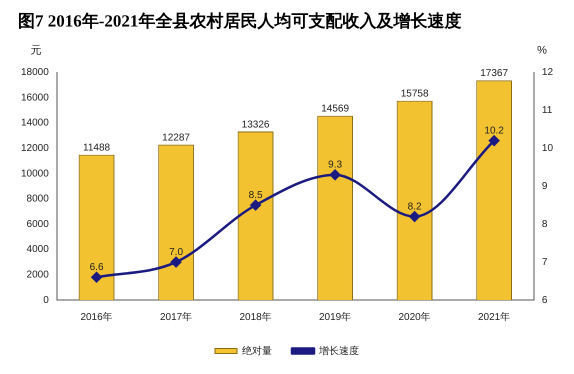 The width and height of the screenshot is (574, 374). What do you see at coordinates (494, 316) in the screenshot?
I see `x-tick-label: 2021年` at bounding box center [494, 316].